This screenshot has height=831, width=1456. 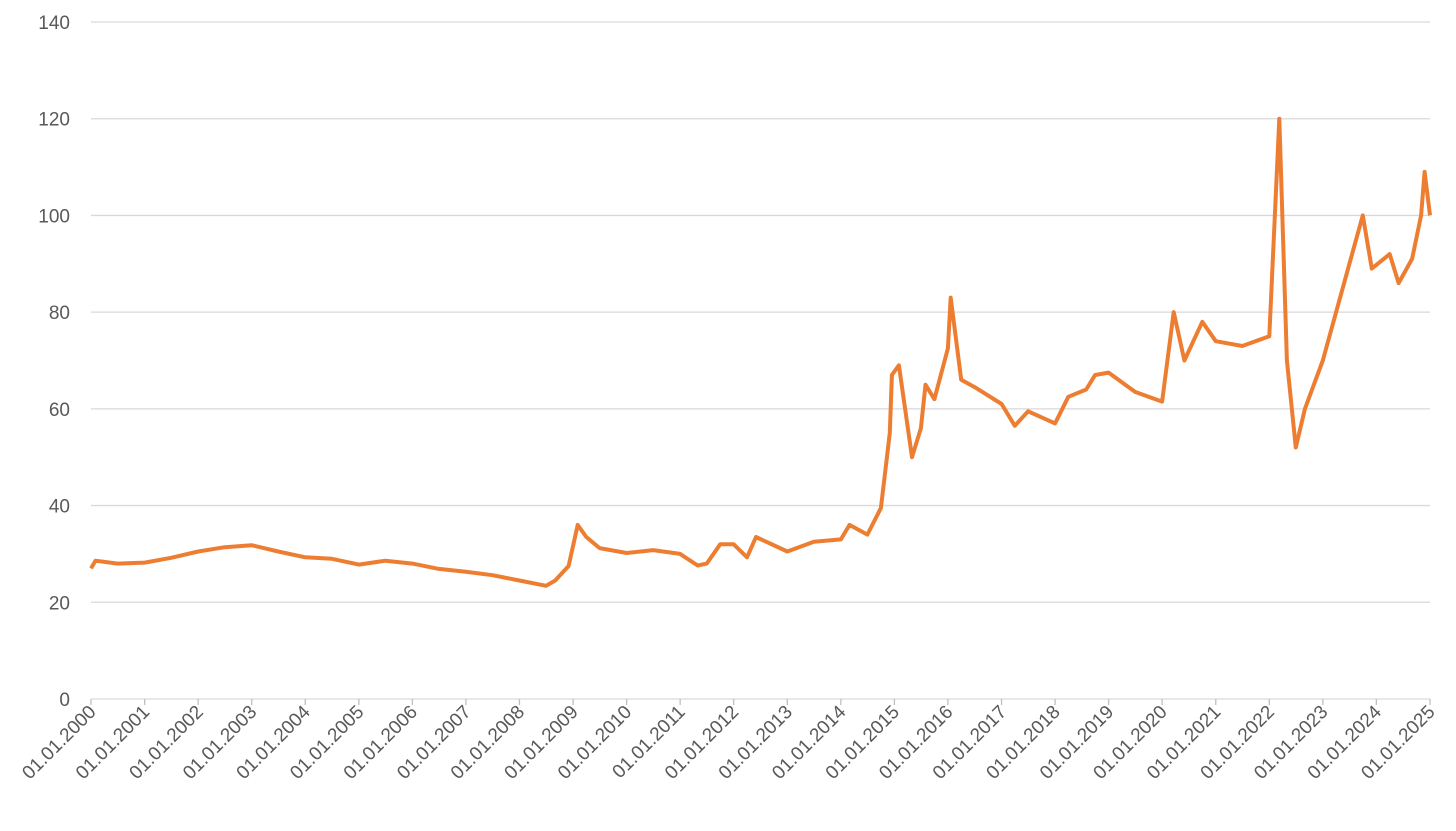 I want to click on y-tick-label: 40, so click(x=59, y=507).